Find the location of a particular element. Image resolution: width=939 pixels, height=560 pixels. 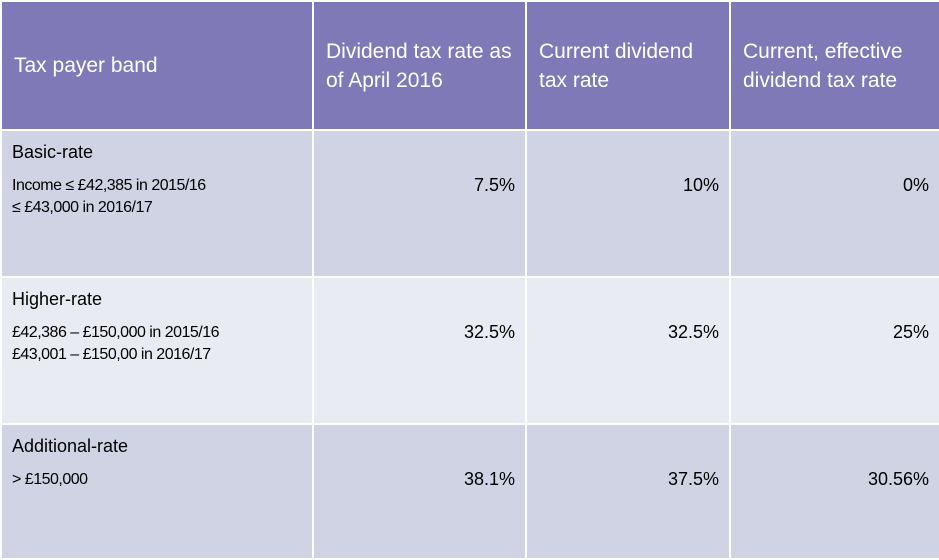

header-dividend-rate-april-2016: Dividend tax rate as of April 2016 is located at coordinates (419, 65).